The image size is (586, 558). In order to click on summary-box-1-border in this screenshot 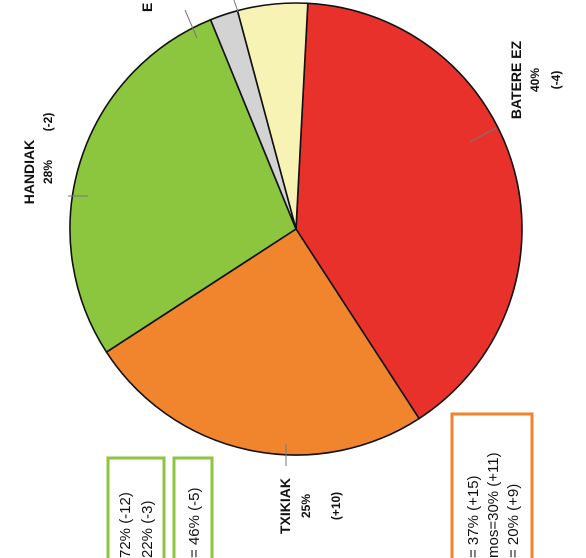, I will do `click(136, 507)`.